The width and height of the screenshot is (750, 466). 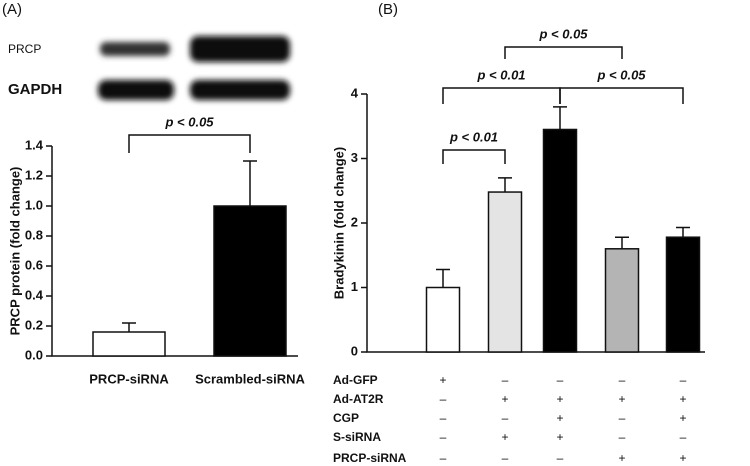 What do you see at coordinates (34, 204) in the screenshot?
I see `y-tick-label: 1.0` at bounding box center [34, 204].